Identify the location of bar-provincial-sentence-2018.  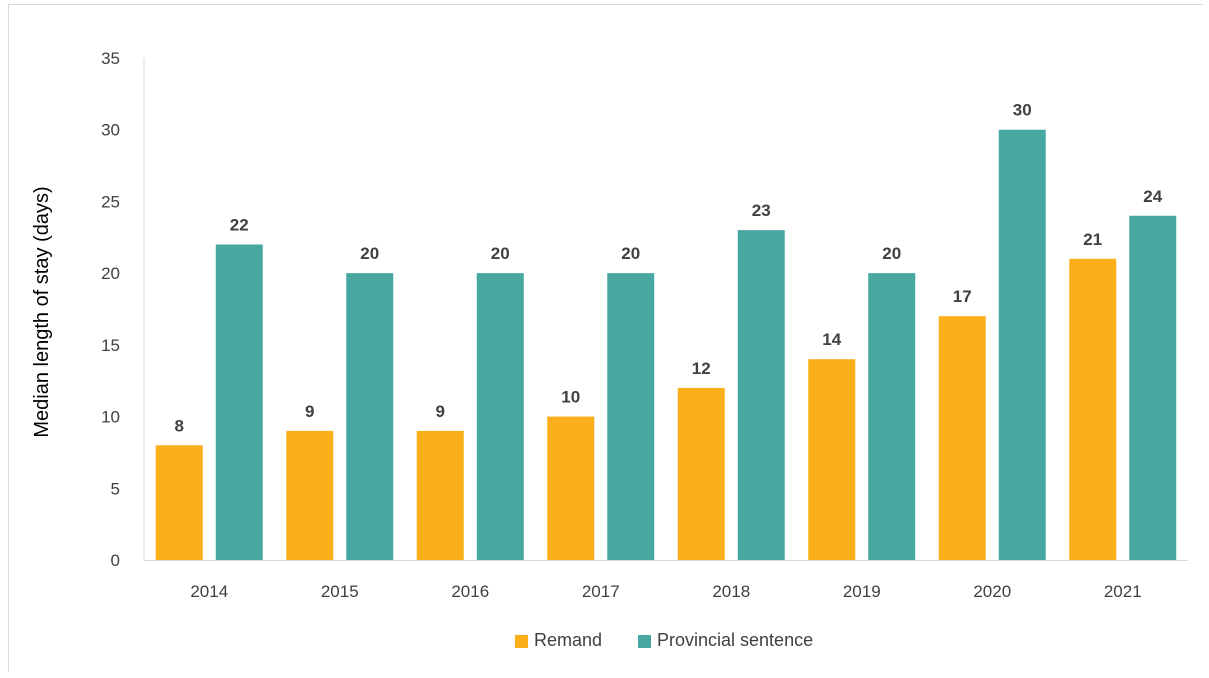
(761, 395).